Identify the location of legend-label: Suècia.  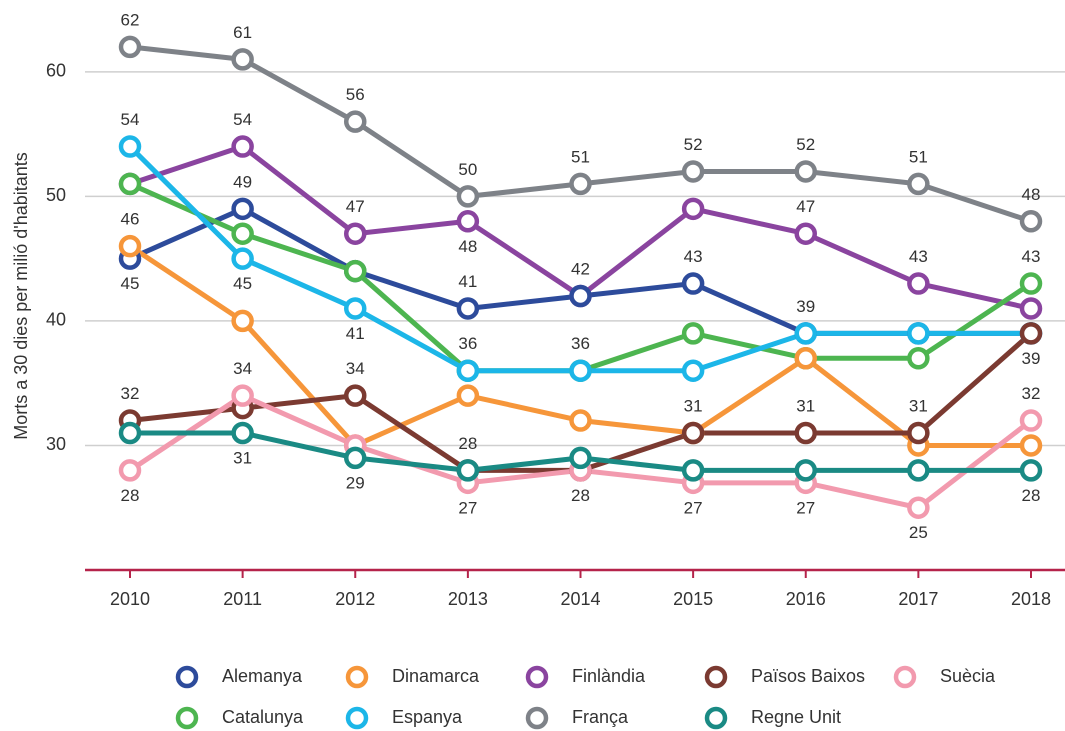
(968, 676).